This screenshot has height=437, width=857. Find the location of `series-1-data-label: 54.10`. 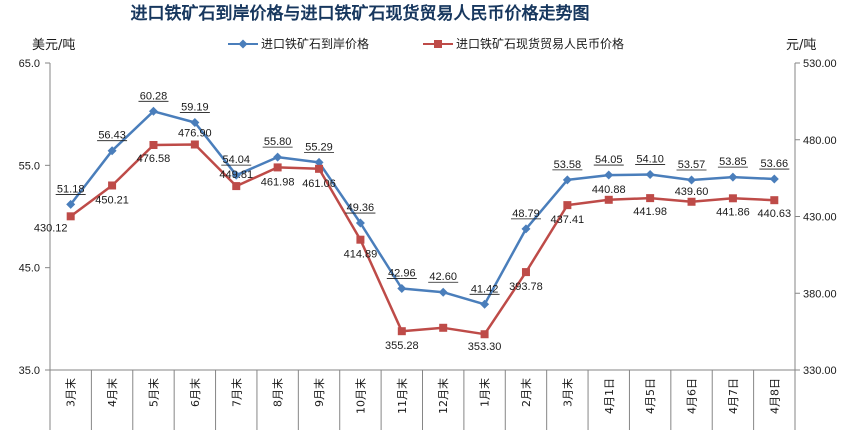

series-1-data-label: 54.10 is located at coordinates (650, 160).